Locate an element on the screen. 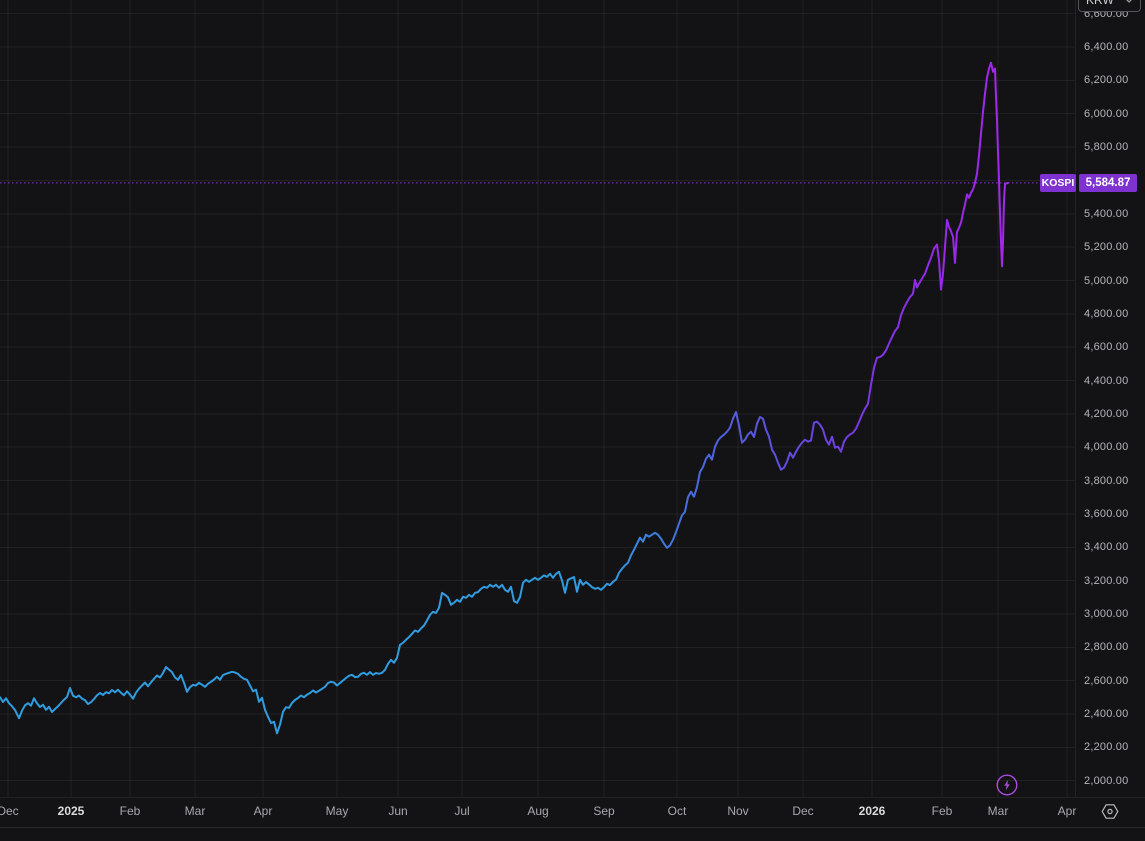 The width and height of the screenshot is (1145, 841). currency-selector-label: KRW is located at coordinates (1100, 3).